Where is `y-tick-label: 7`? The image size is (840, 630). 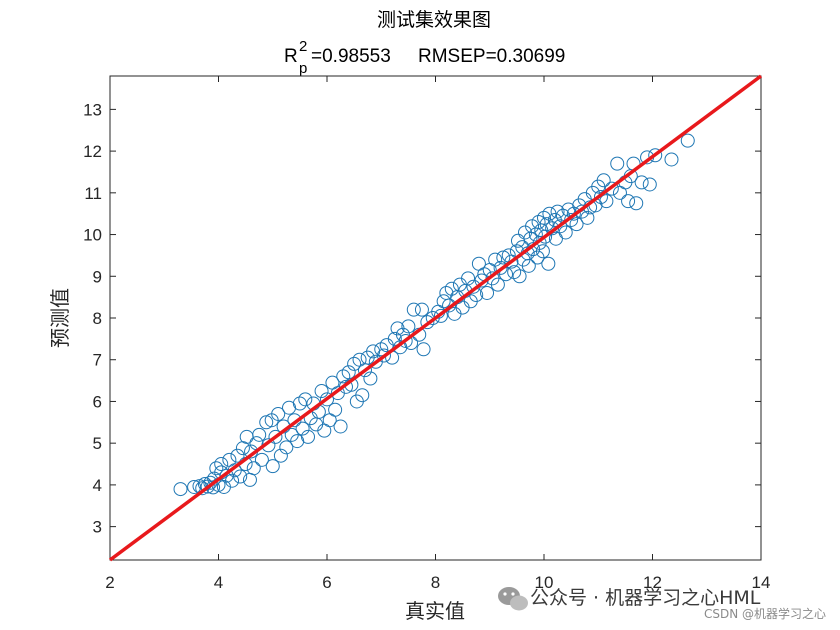
y-tick-label: 7 is located at coordinates (97, 360).